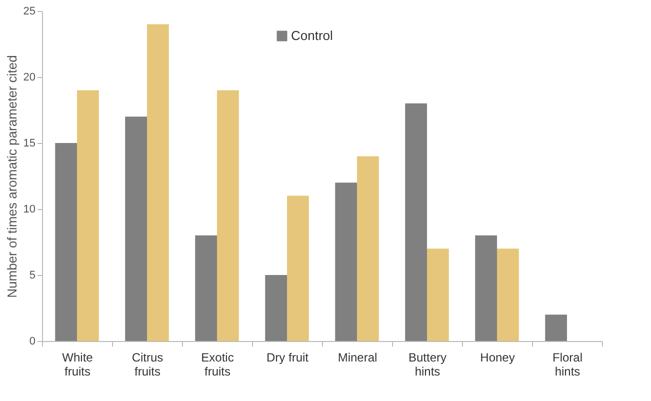 The image size is (651, 401). Describe the element at coordinates (497, 357) in the screenshot. I see `x-tick-label: Honey` at that location.